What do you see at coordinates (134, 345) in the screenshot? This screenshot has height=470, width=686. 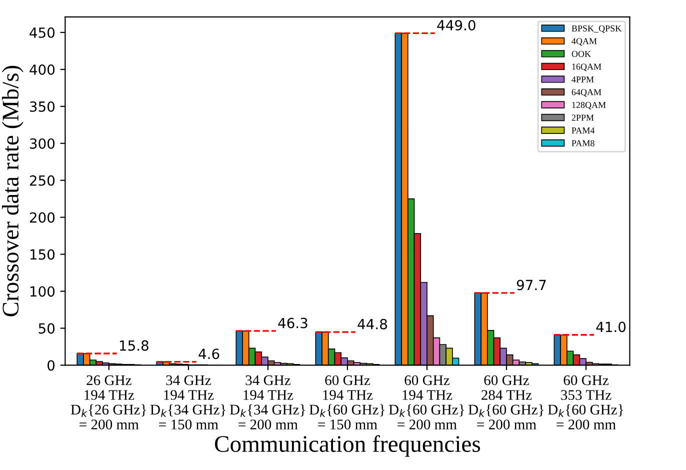 I see `data-label: 15.8` at bounding box center [134, 345].